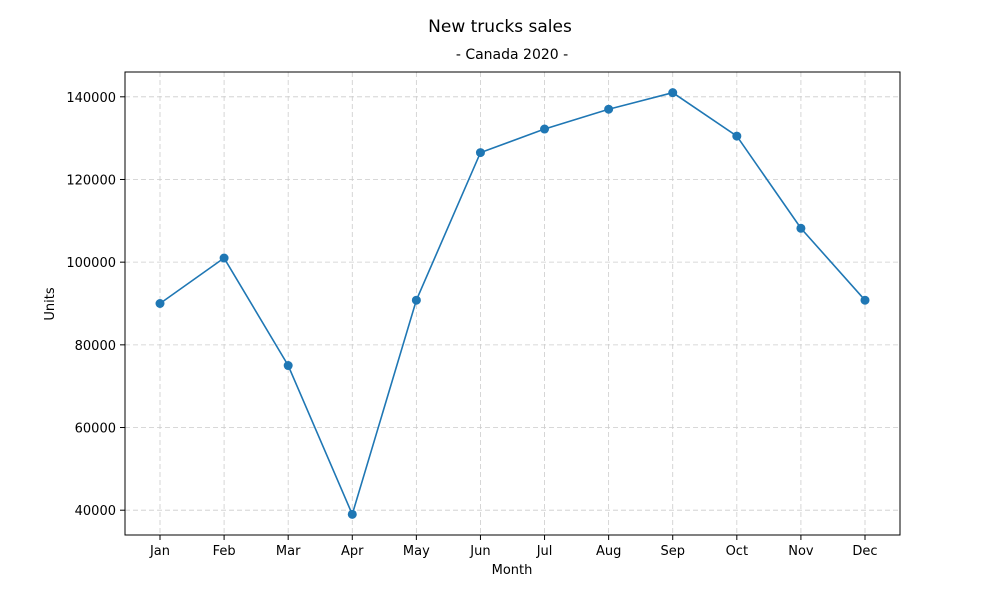  Describe the element at coordinates (95, 511) in the screenshot. I see `y-tick-label: 40000` at that location.